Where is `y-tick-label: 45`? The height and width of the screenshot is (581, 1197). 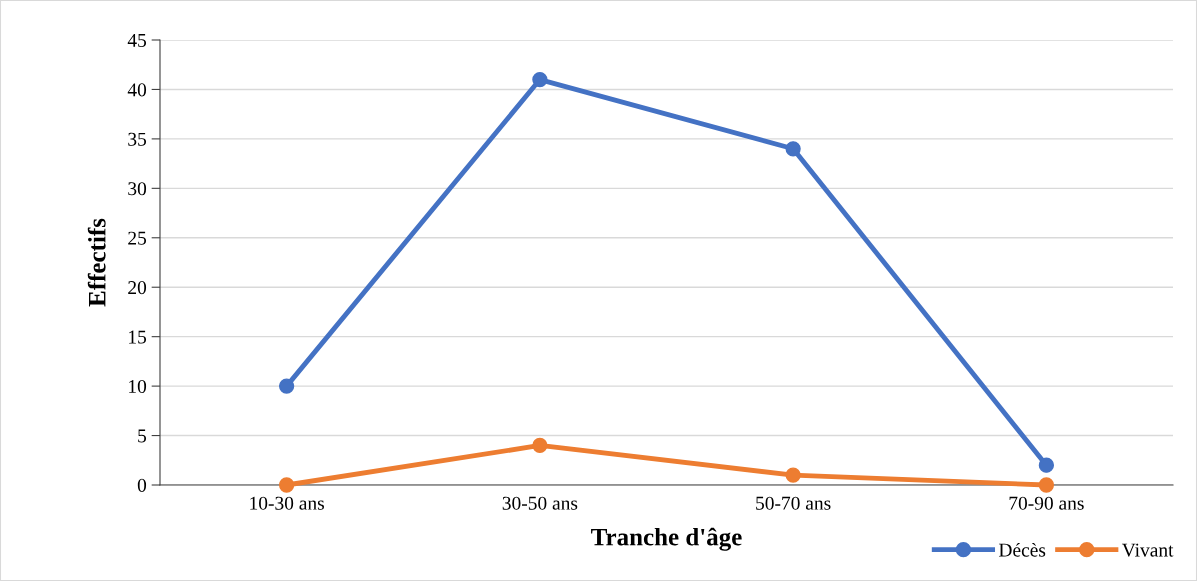
y-tick-label: 45 is located at coordinates (137, 40).